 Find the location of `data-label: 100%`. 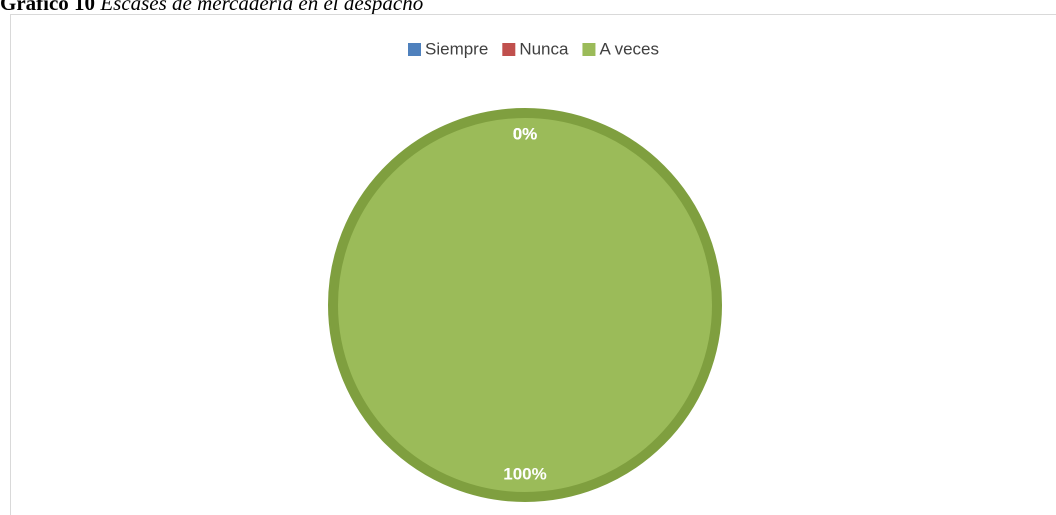

data-label: 100% is located at coordinates (524, 473).